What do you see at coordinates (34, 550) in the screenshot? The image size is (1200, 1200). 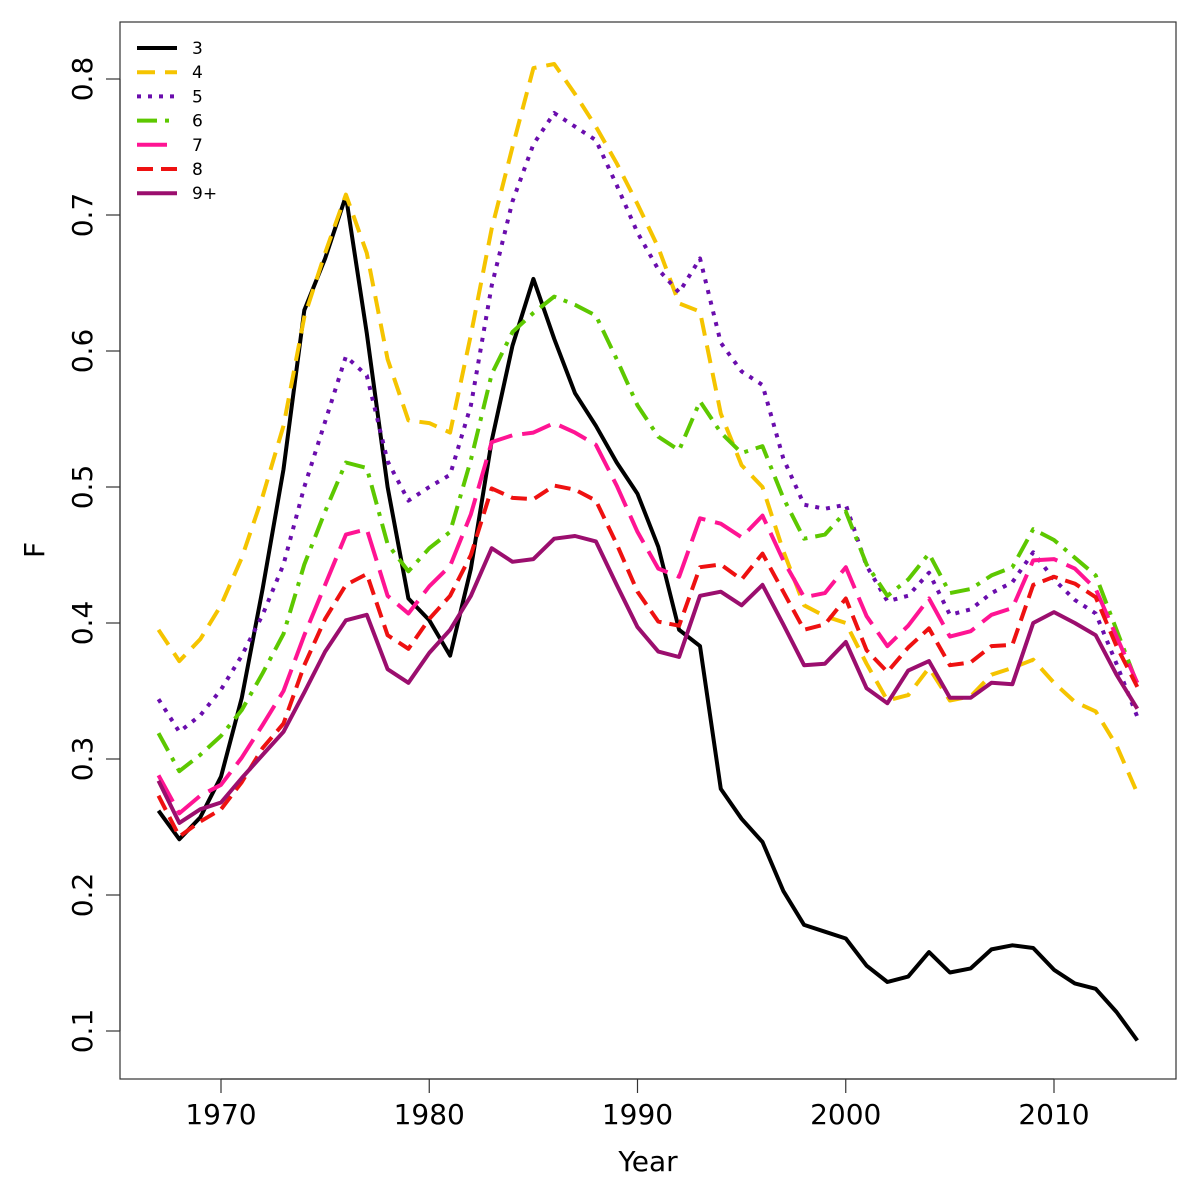 I see `y-axis-title: F` at bounding box center [34, 550].